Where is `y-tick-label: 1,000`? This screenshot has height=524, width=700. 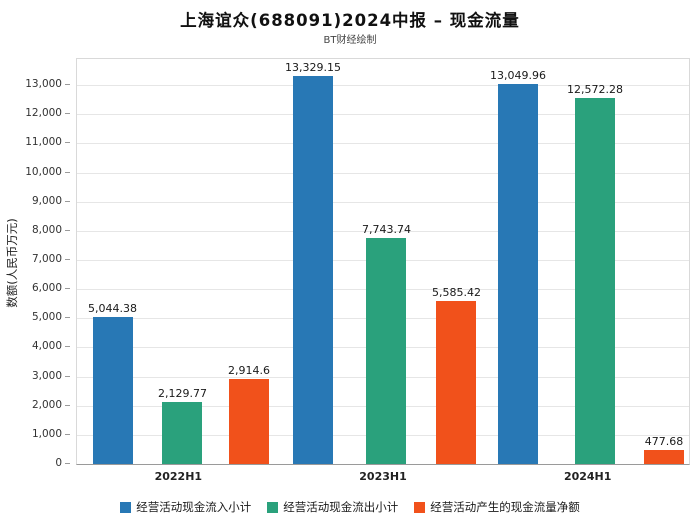
y-tick-label: 1,000 is located at coordinates (46, 433).